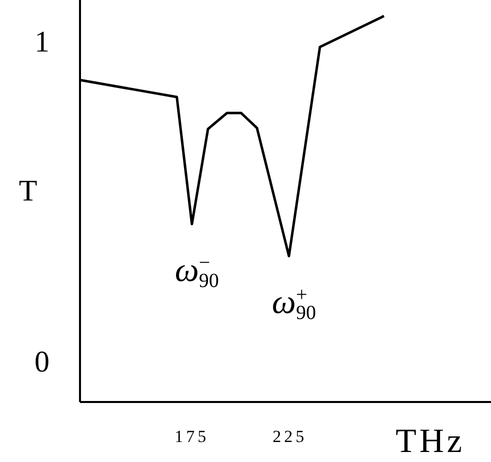  I want to click on y-tick-label: 0, so click(42, 361).